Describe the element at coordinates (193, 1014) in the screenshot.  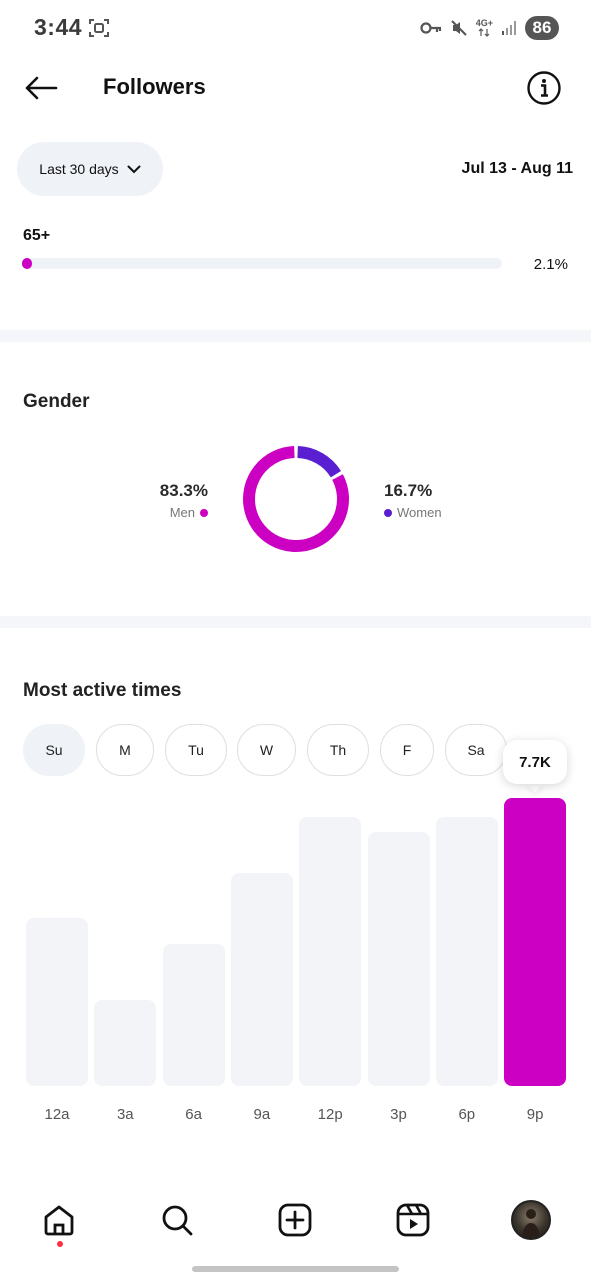
I see `bar-6a` at that location.